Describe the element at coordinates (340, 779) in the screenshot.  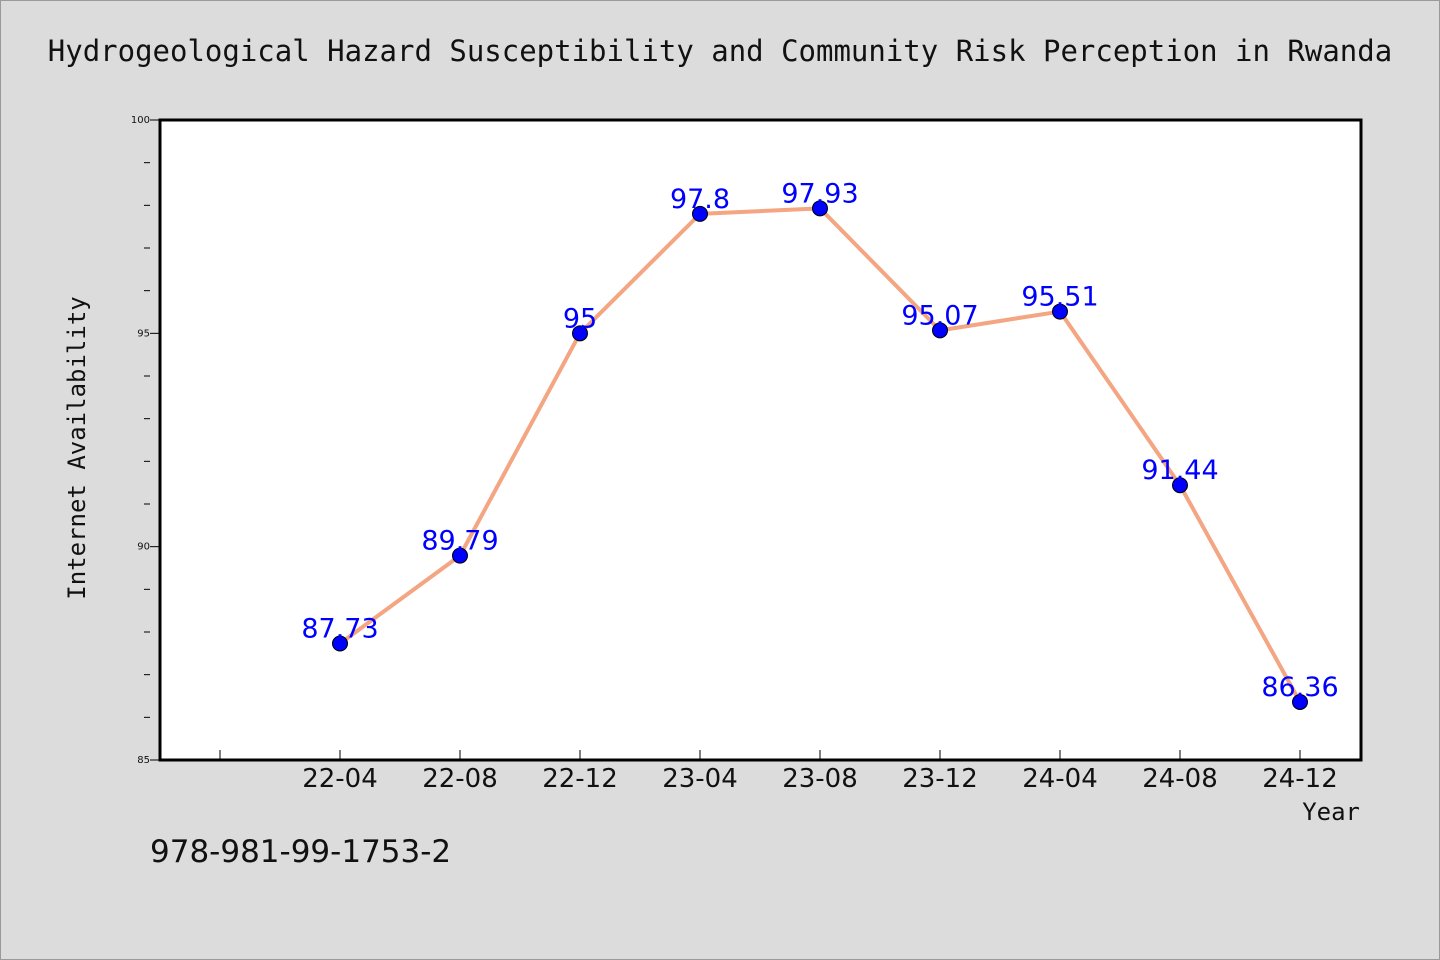
I see `x-tick-label: 22-04` at that location.